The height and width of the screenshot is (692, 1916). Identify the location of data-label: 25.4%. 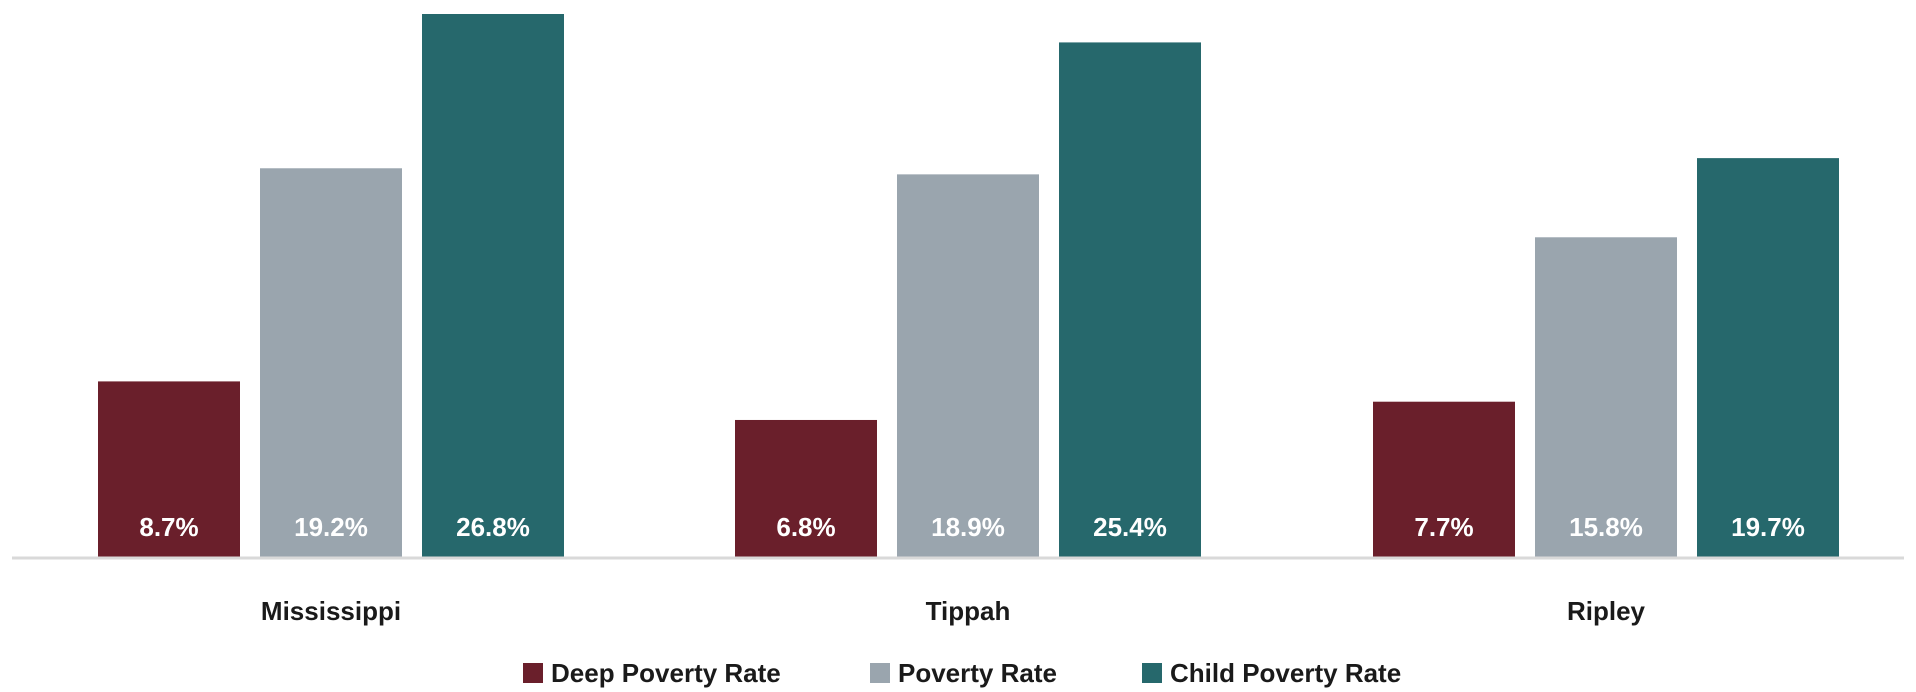
(1130, 527).